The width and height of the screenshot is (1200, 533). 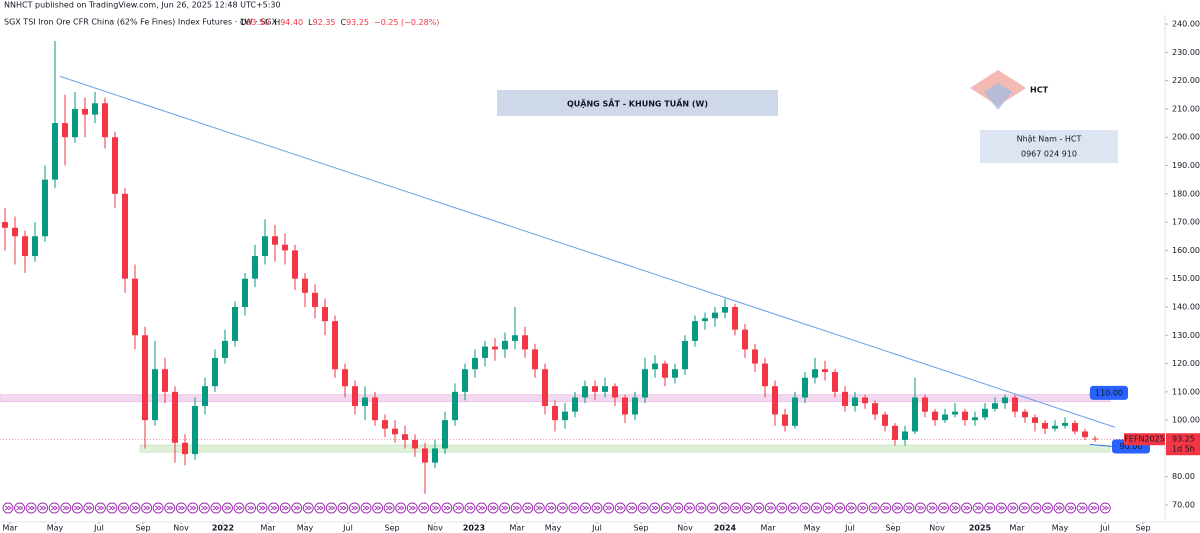 What do you see at coordinates (223, 528) in the screenshot?
I see `time-tick-label: 2022` at bounding box center [223, 528].